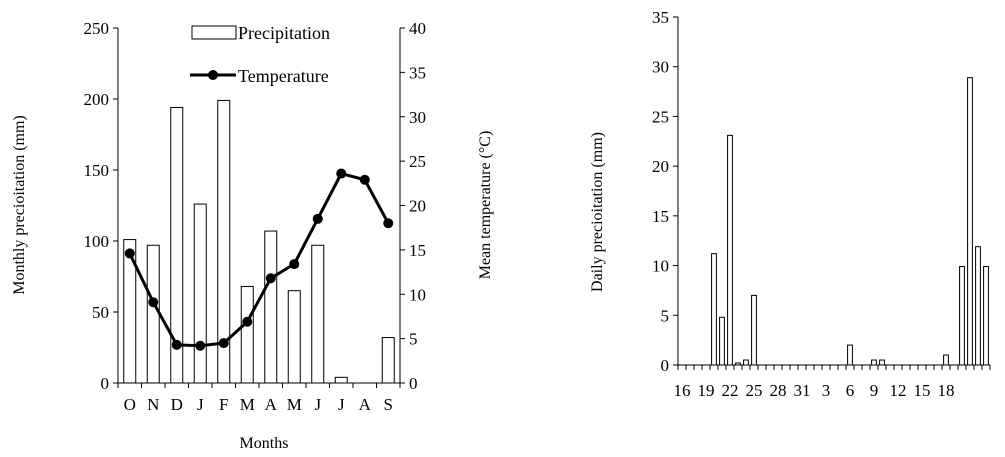 The width and height of the screenshot is (1005, 457). What do you see at coordinates (665, 365) in the screenshot?
I see `daily-y-tick-label: 0` at bounding box center [665, 365].